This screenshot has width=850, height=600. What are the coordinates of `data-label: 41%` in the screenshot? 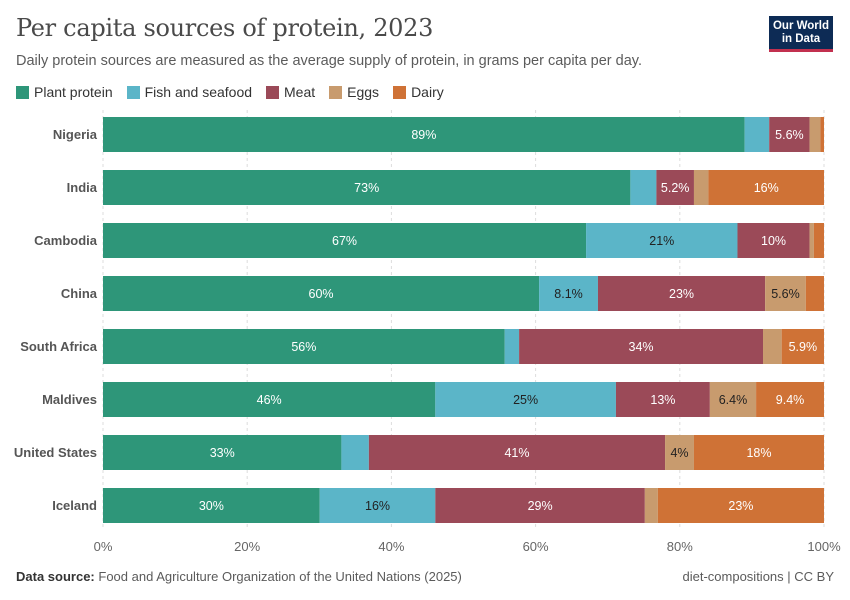 It's located at (516, 453).